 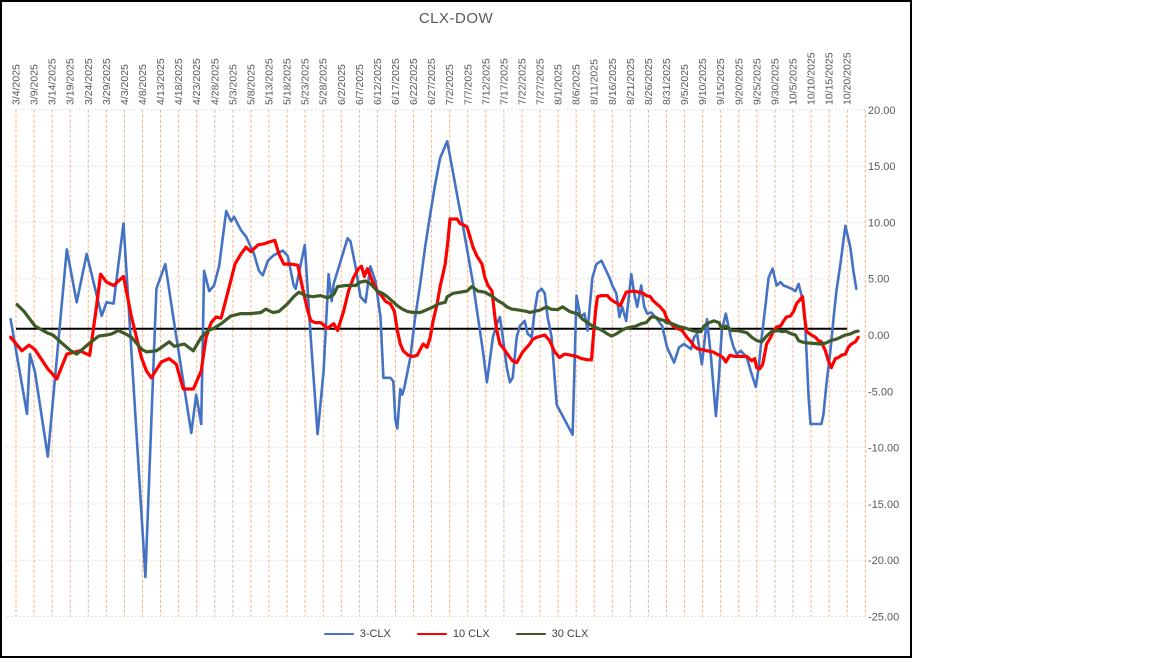 What do you see at coordinates (360, 84) in the screenshot?
I see `x-axis-label: 6/7/2025` at bounding box center [360, 84].